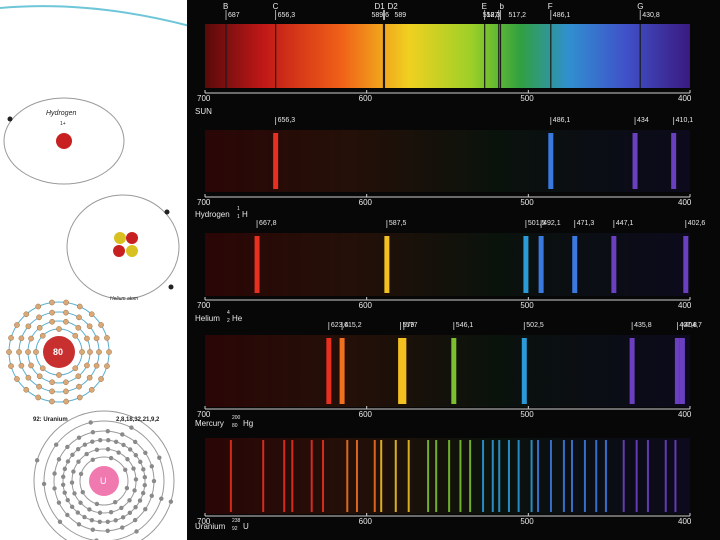  Describe the element at coordinates (447, 161) in the screenshot. I see `hydrogen-spectrum-band` at that location.